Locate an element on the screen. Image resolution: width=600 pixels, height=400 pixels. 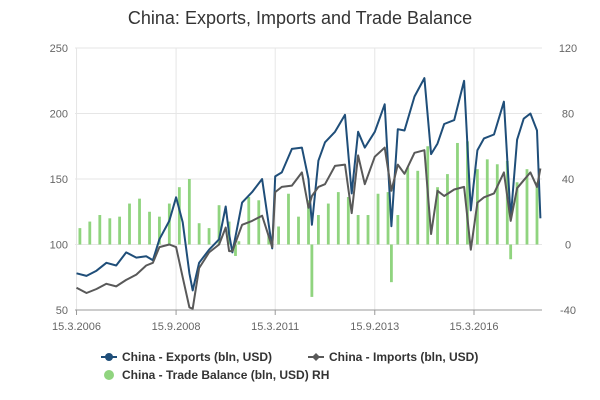
x-tick-label: 15.3.2011 is located at coordinates (275, 327).